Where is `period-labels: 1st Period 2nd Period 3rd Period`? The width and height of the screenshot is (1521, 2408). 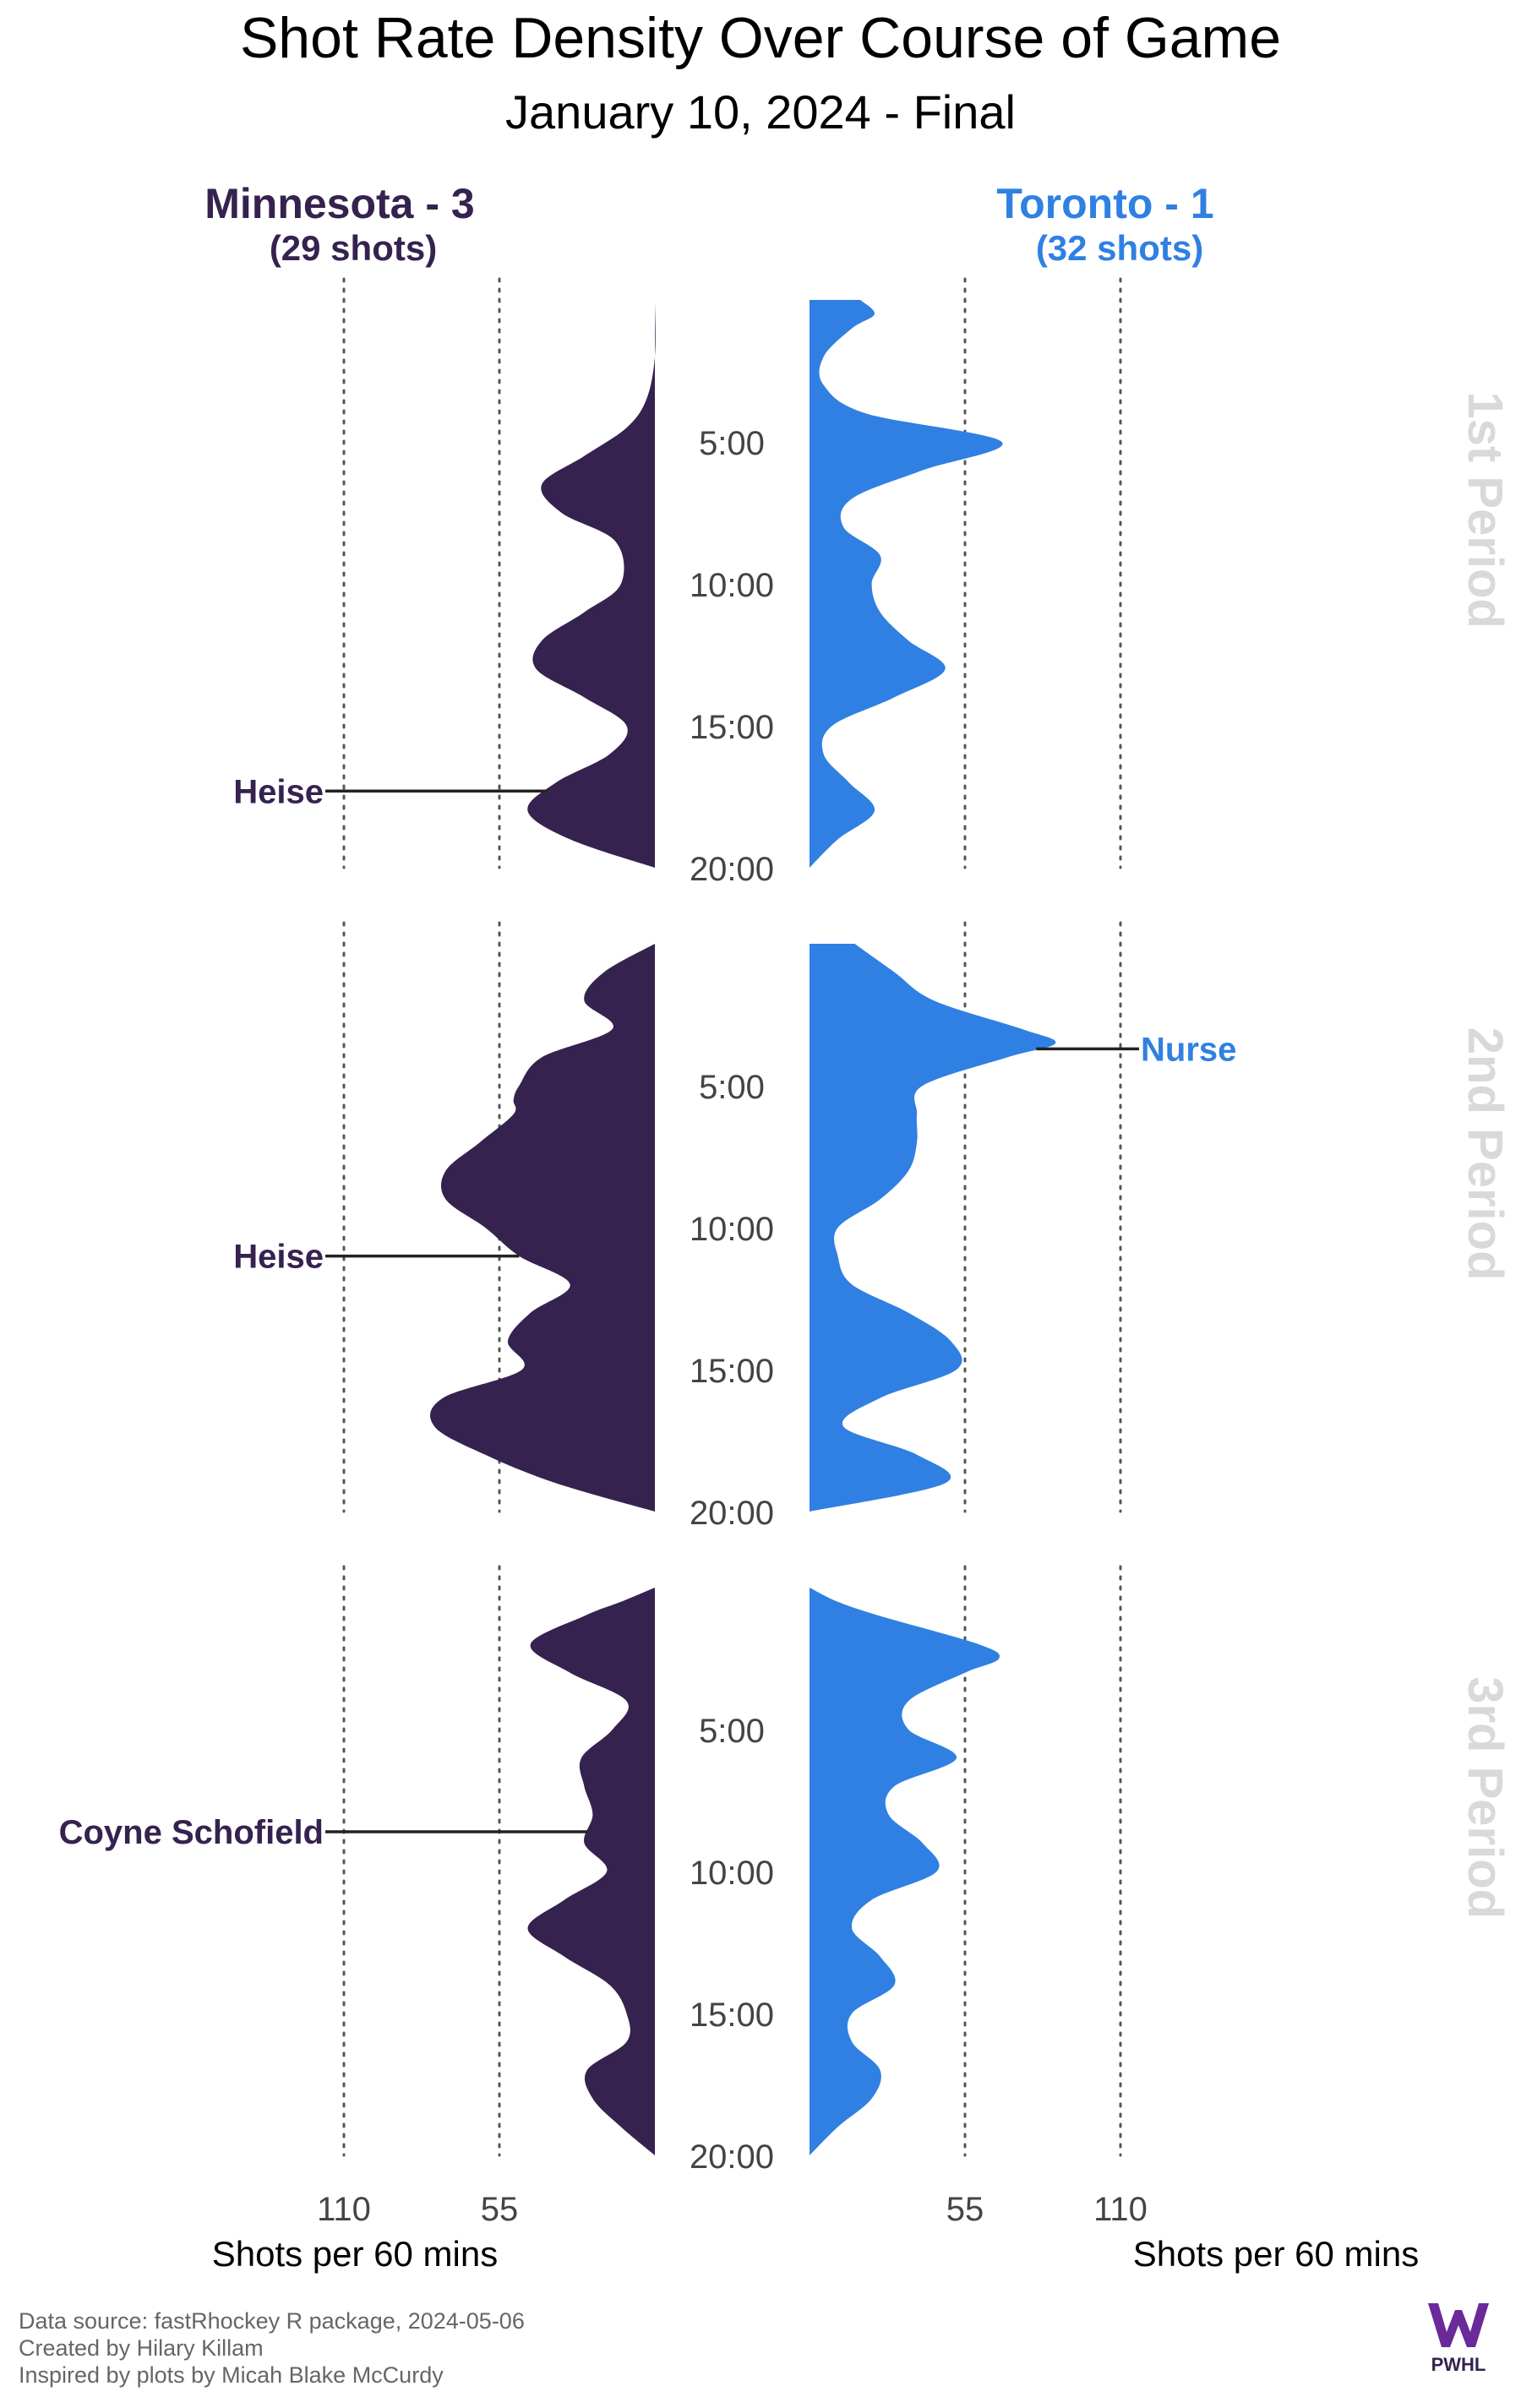
period-labels: 1st Period 2nd Period 3rd Period is located at coordinates (1485, 1155).